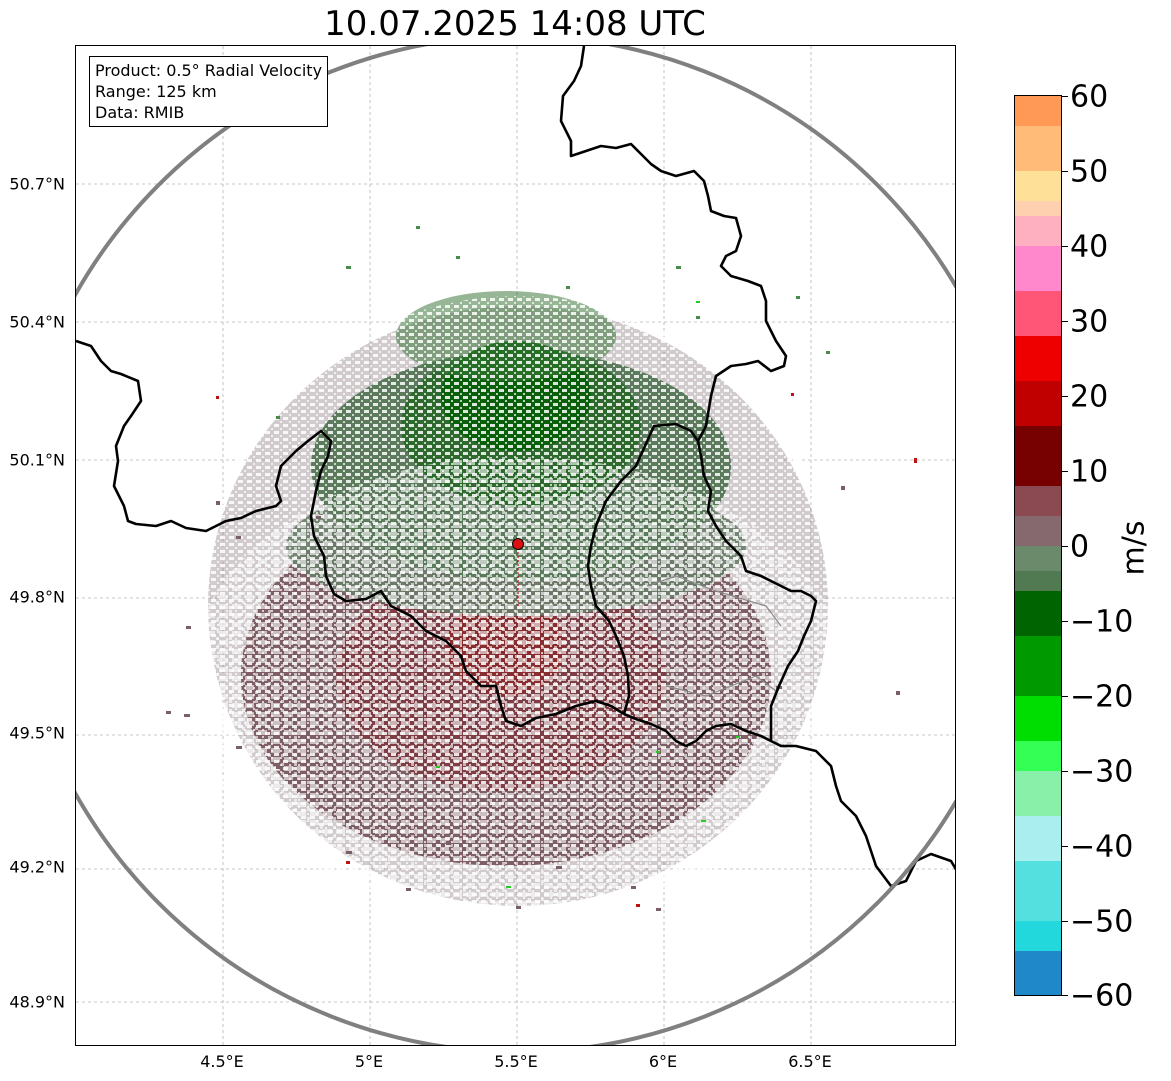  I want to click on colorbar-tick-label: −10, so click(1102, 622).